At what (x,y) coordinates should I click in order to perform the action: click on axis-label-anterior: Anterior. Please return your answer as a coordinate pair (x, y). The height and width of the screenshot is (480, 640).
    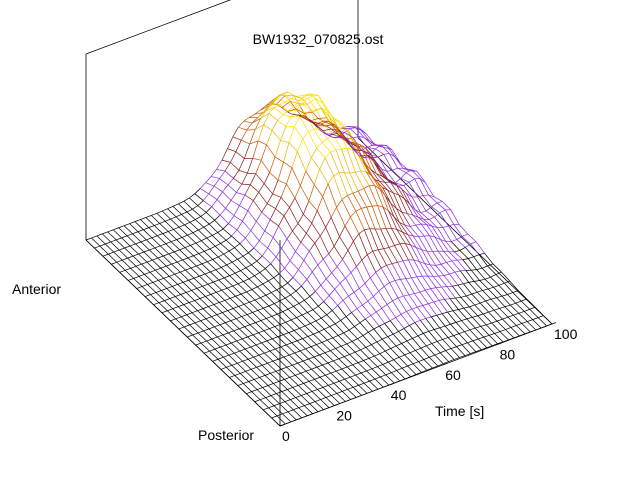
    Looking at the image, I should click on (36, 289).